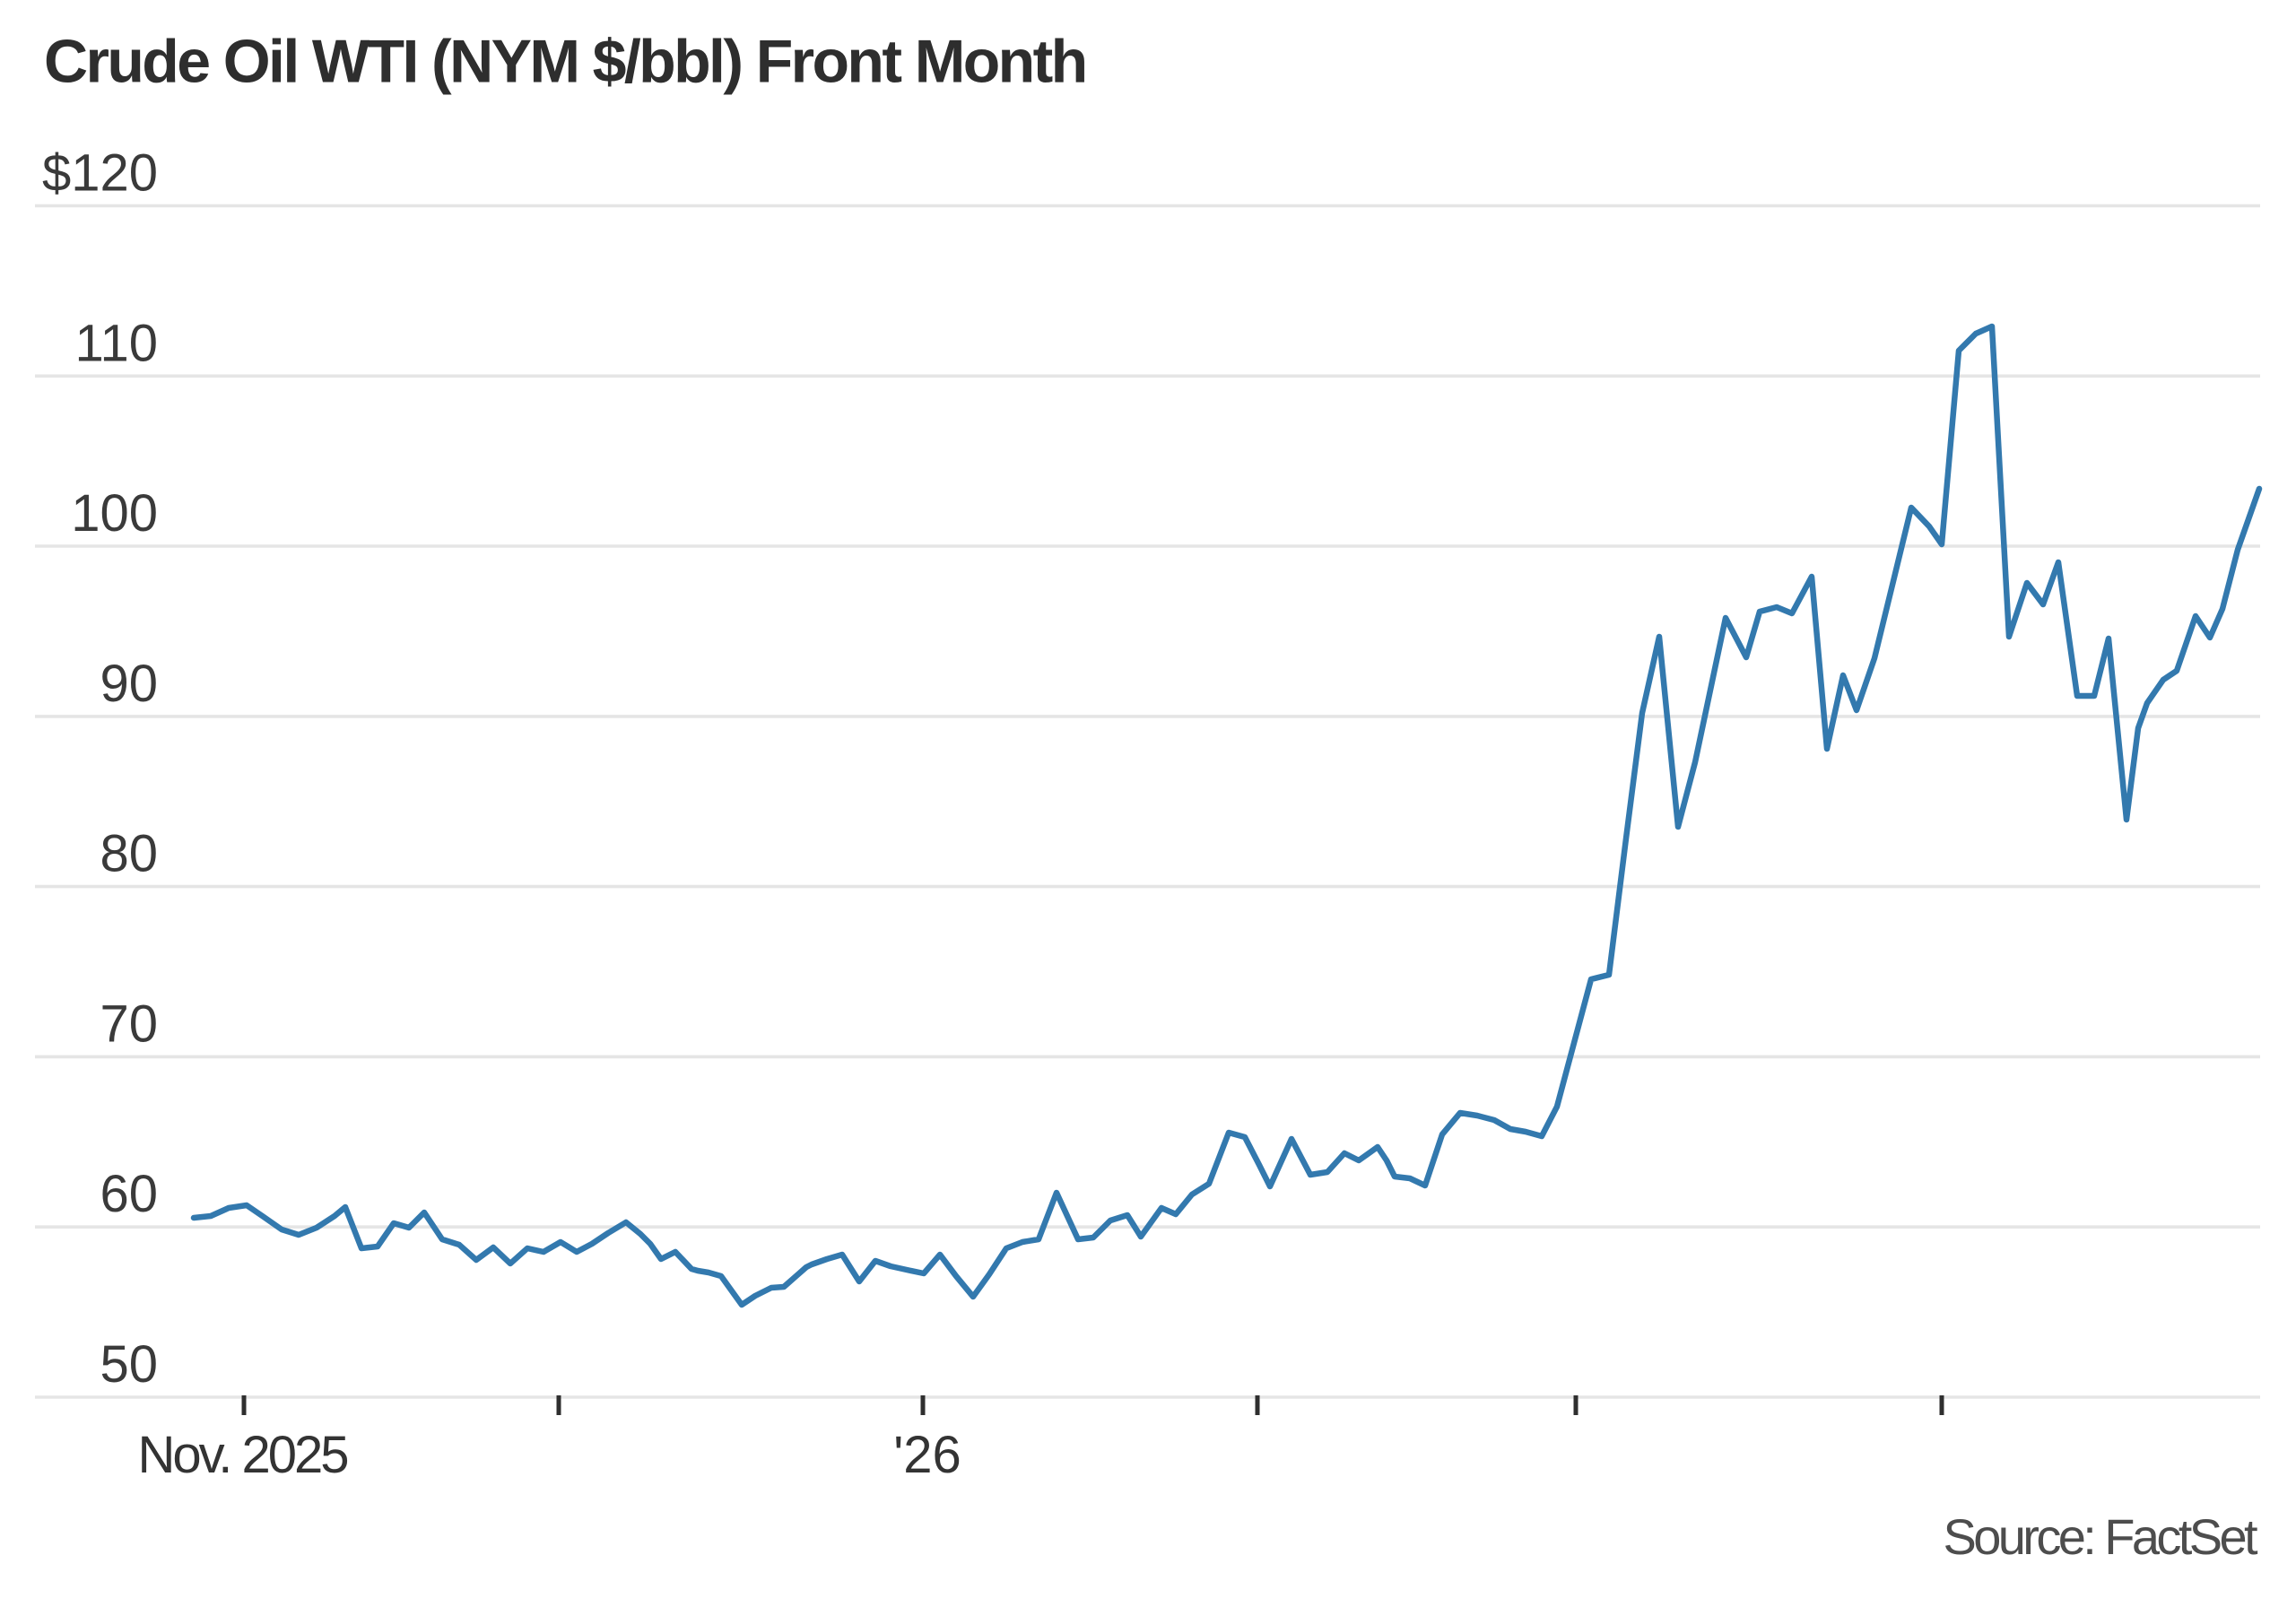  What do you see at coordinates (129, 1024) in the screenshot?
I see `svg-text: 70` at bounding box center [129, 1024].